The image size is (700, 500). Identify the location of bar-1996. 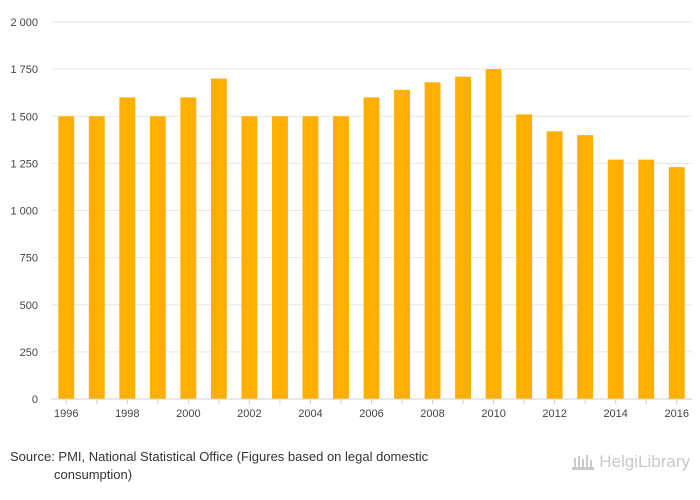
(66, 257).